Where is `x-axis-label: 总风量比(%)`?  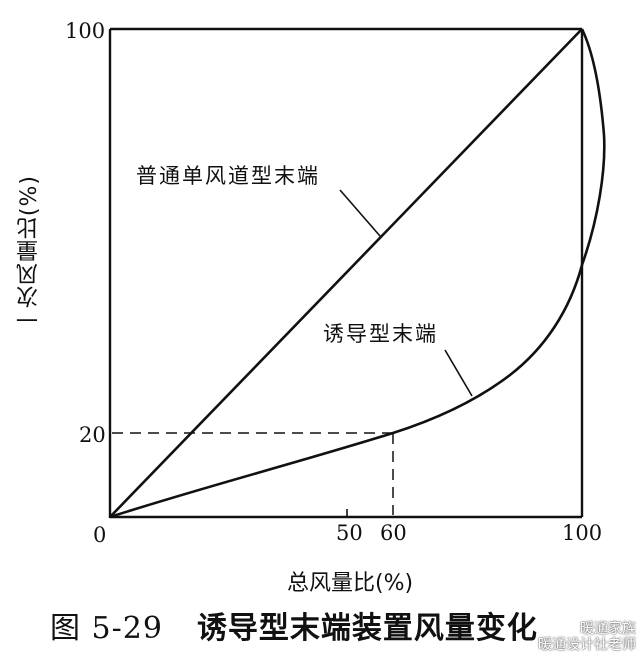
x-axis-label: 总风量比(%) is located at coordinates (350, 583).